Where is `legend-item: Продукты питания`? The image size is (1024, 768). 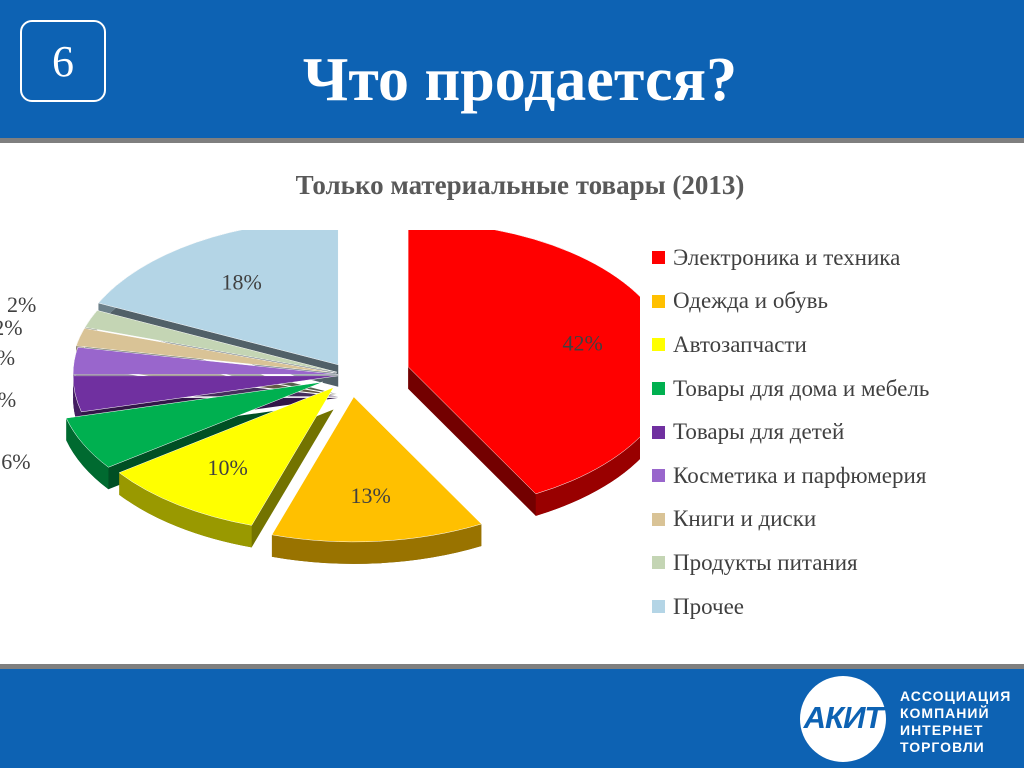
legend-item: Продукты питания is located at coordinates (790, 563).